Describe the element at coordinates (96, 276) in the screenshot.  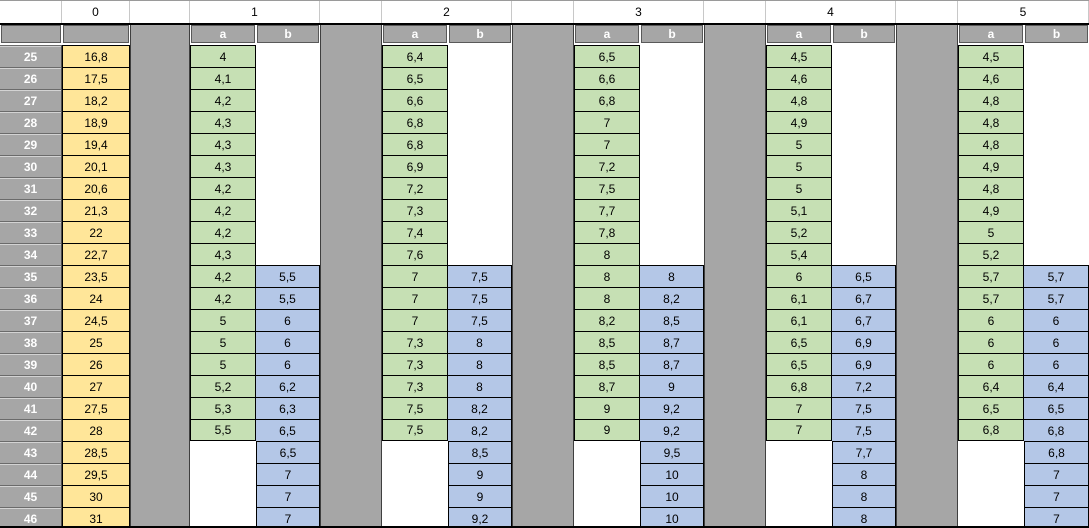
I see `cell-0-35: 23,5` at that location.